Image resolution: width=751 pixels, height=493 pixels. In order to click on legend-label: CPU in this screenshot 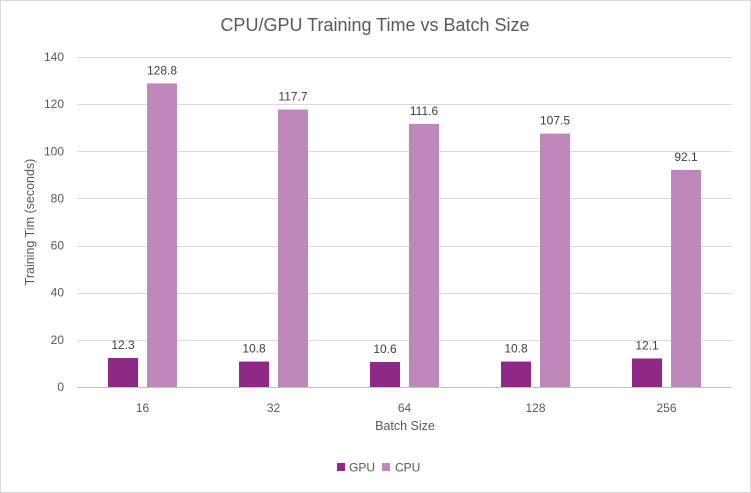, I will do `click(407, 468)`.